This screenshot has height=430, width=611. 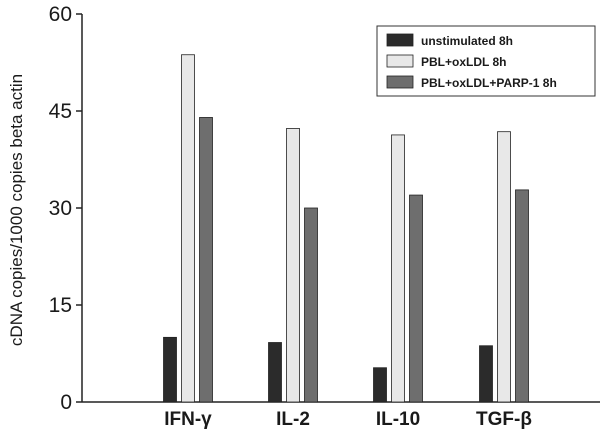 I want to click on x-tick-label: IL-2, so click(x=293, y=419).